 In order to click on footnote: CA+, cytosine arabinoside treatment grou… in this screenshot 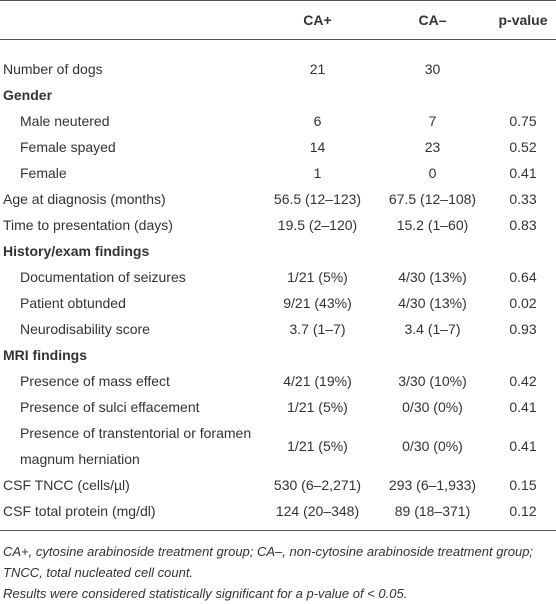, I will do `click(268, 562)`.